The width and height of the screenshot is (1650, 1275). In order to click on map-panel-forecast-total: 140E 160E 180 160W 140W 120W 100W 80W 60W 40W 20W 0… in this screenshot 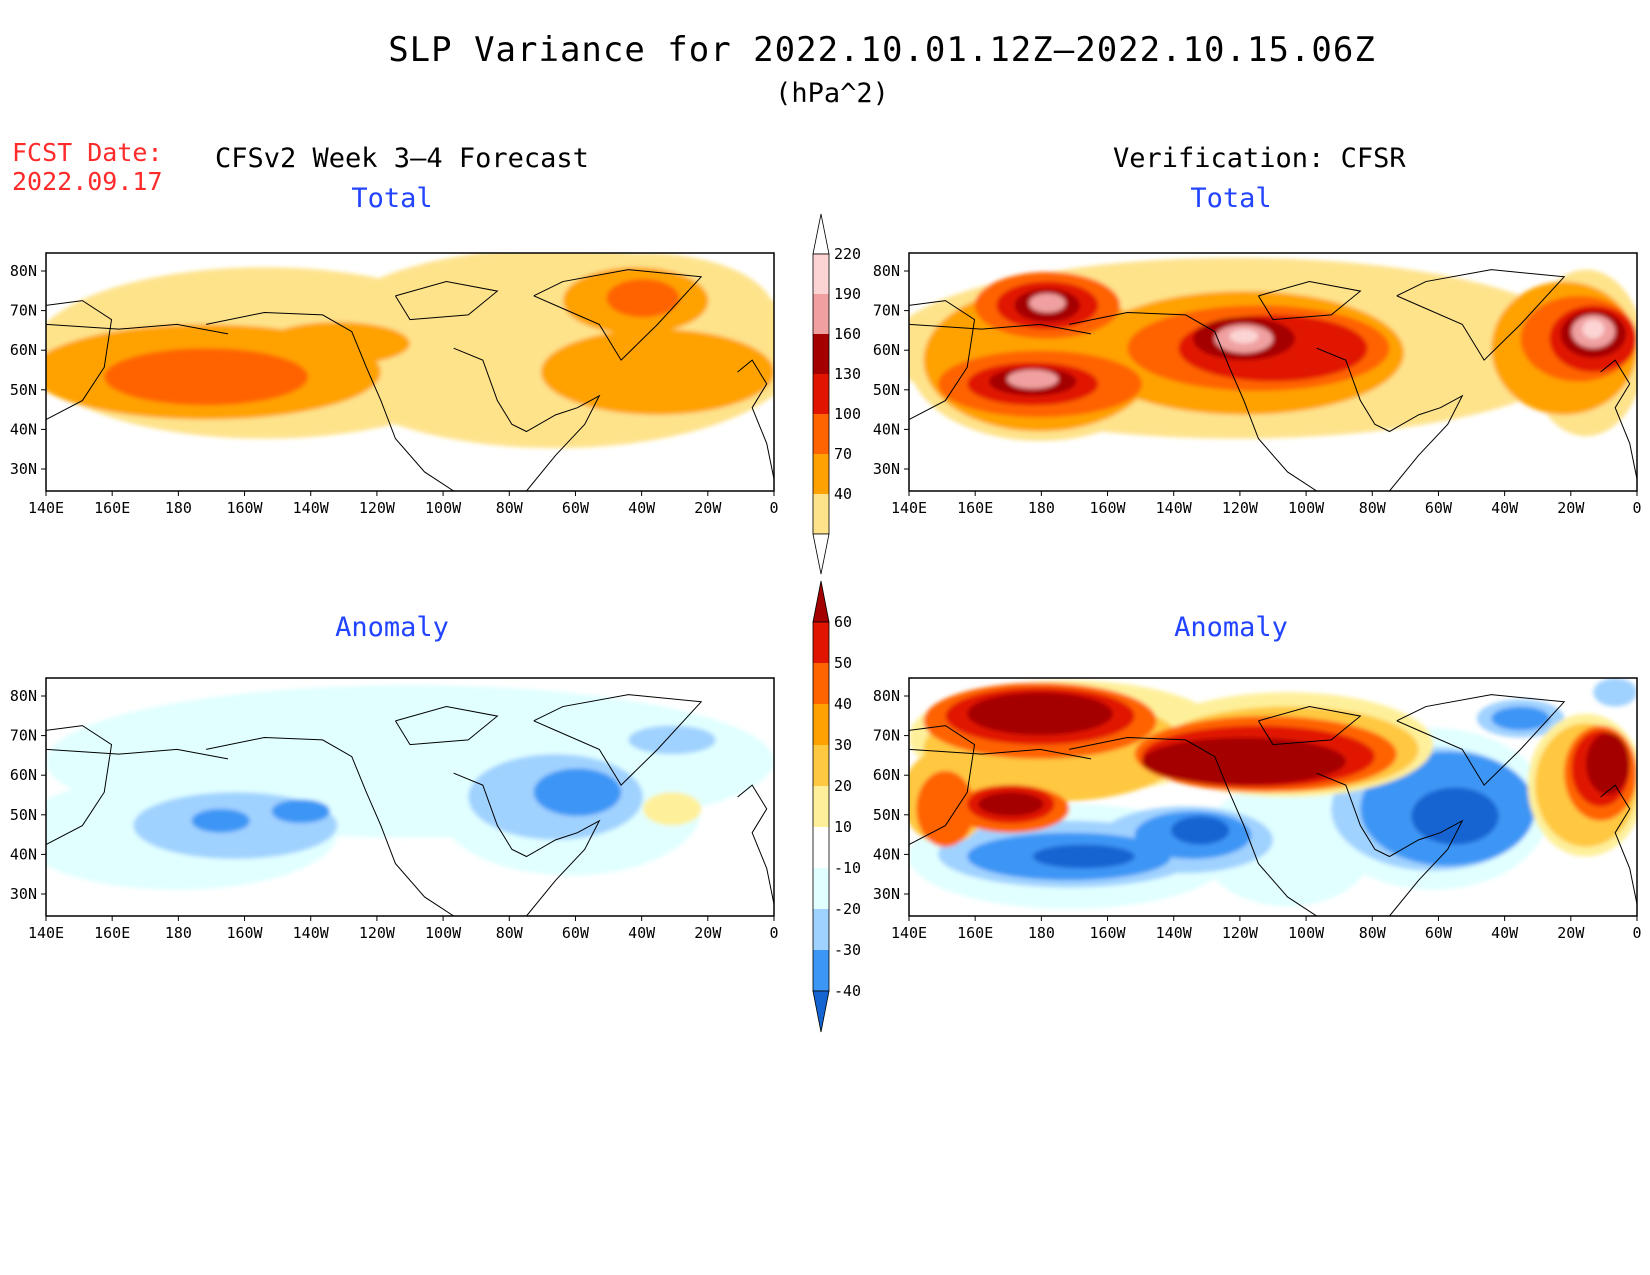, I will do `click(394, 384)`.